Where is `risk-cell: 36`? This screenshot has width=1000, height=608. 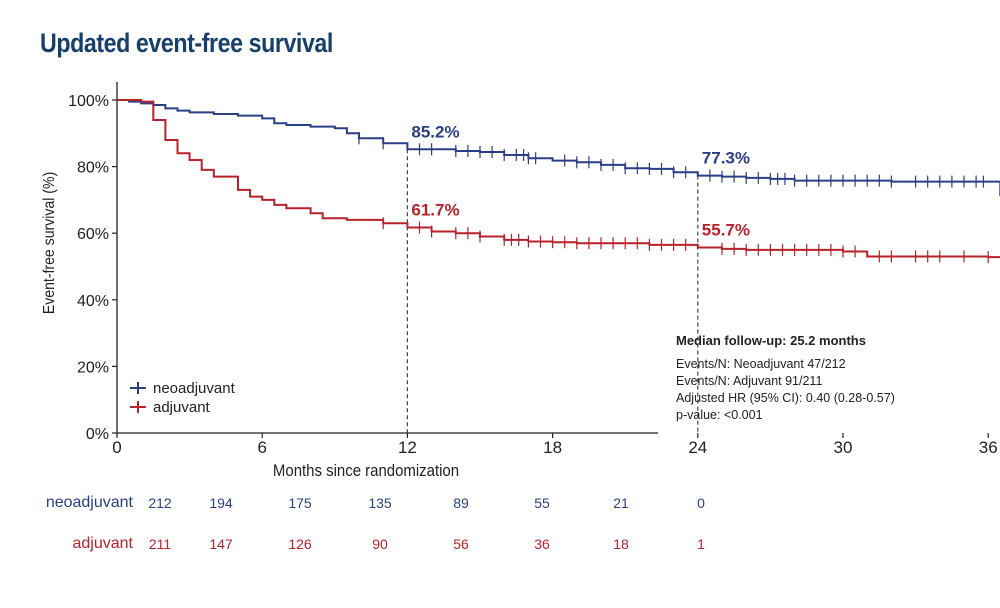
risk-cell: 36 is located at coordinates (542, 544).